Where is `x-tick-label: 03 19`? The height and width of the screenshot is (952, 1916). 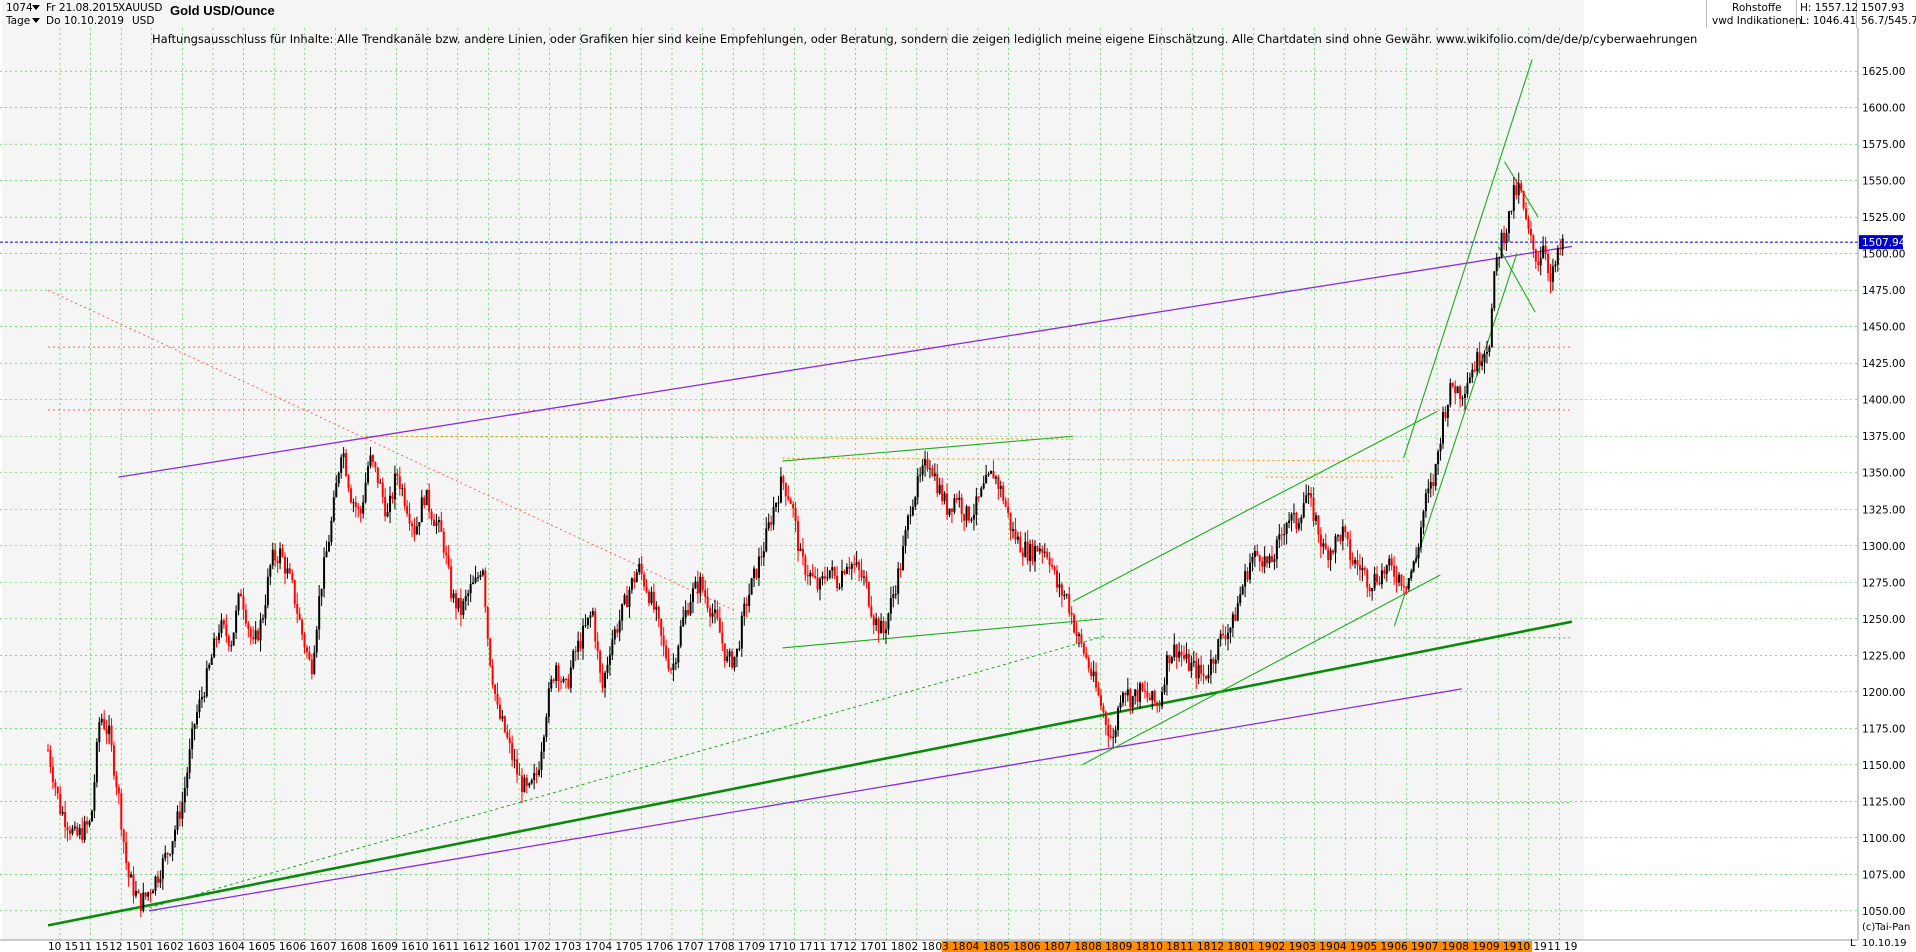 x-tick-label: 03 19 is located at coordinates (1318, 946).